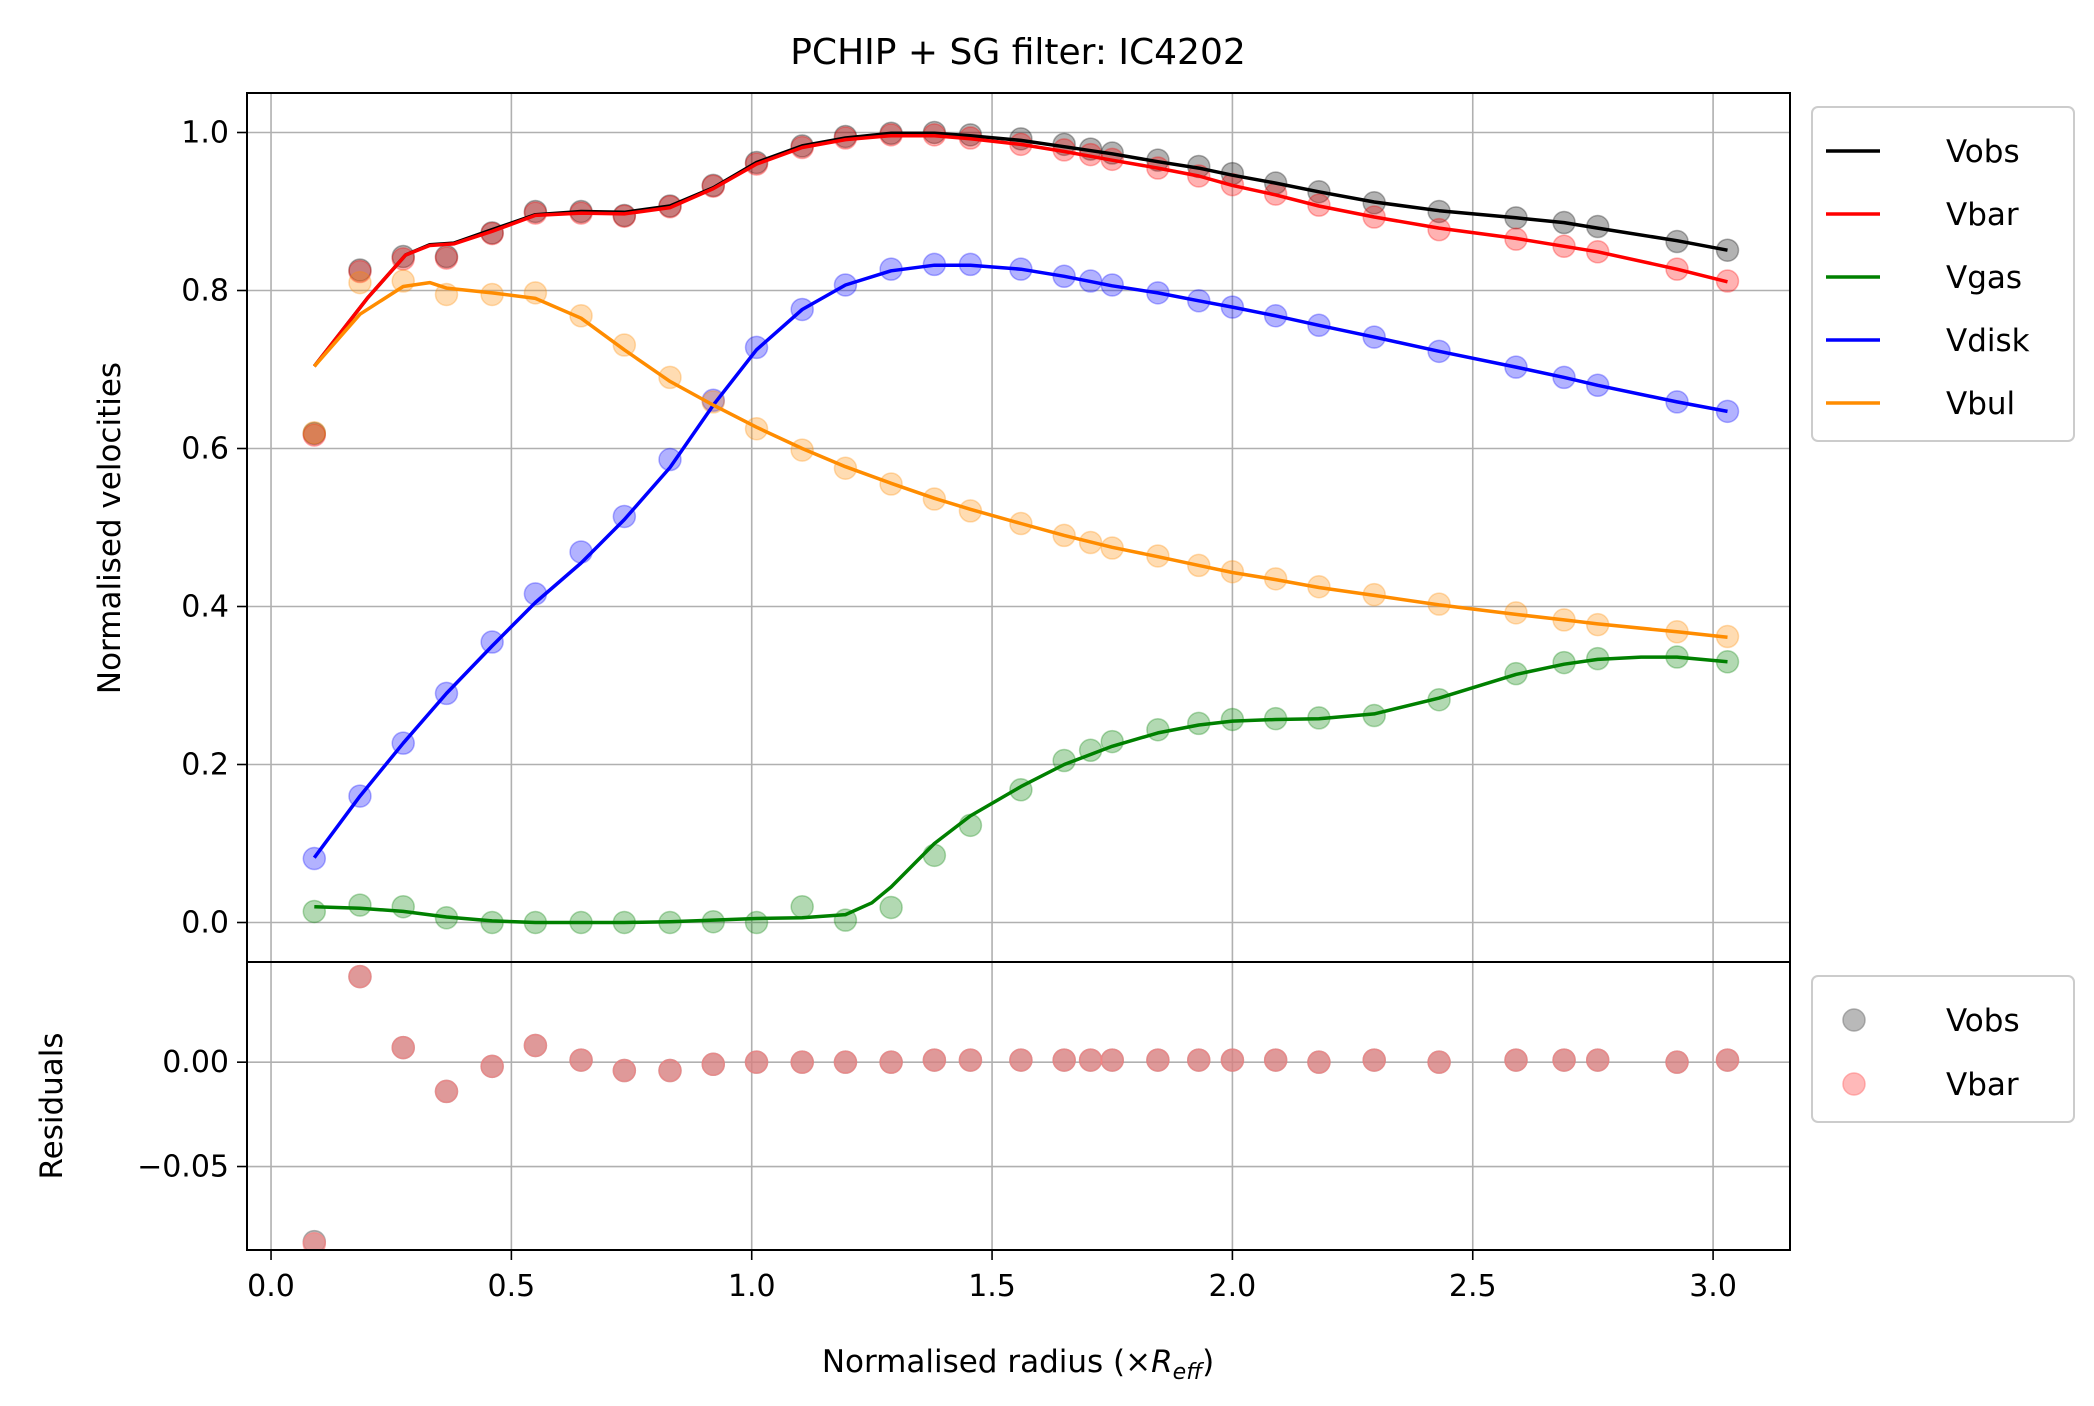 This screenshot has width=2094, height=1406. Describe the element at coordinates (1980, 404) in the screenshot. I see `legend-vbul-label: Vbul` at that location.